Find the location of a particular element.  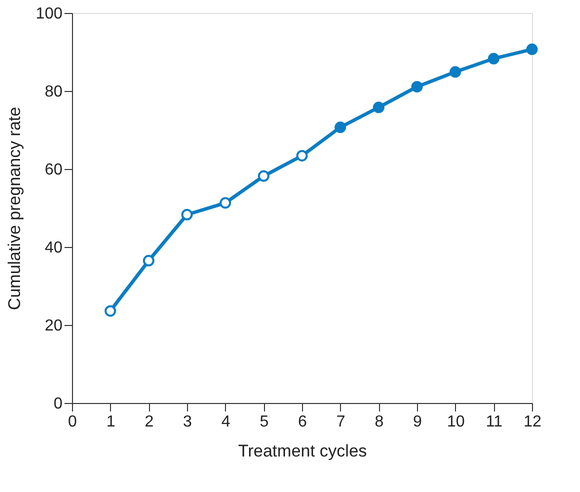

y-tick-label: 20 is located at coordinates (53, 326).